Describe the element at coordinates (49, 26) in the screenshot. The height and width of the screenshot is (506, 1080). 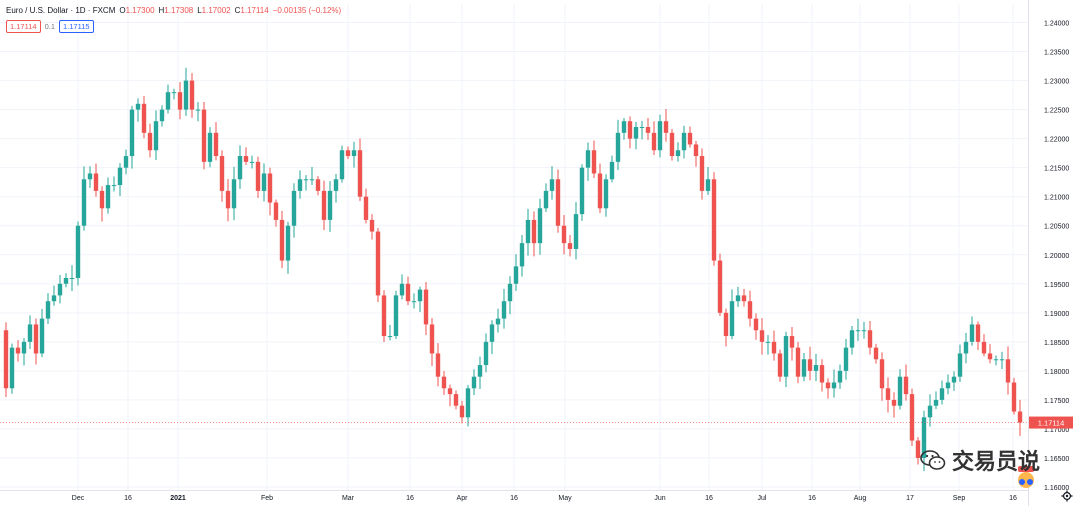
I see `spread-value: 0.1` at that location.